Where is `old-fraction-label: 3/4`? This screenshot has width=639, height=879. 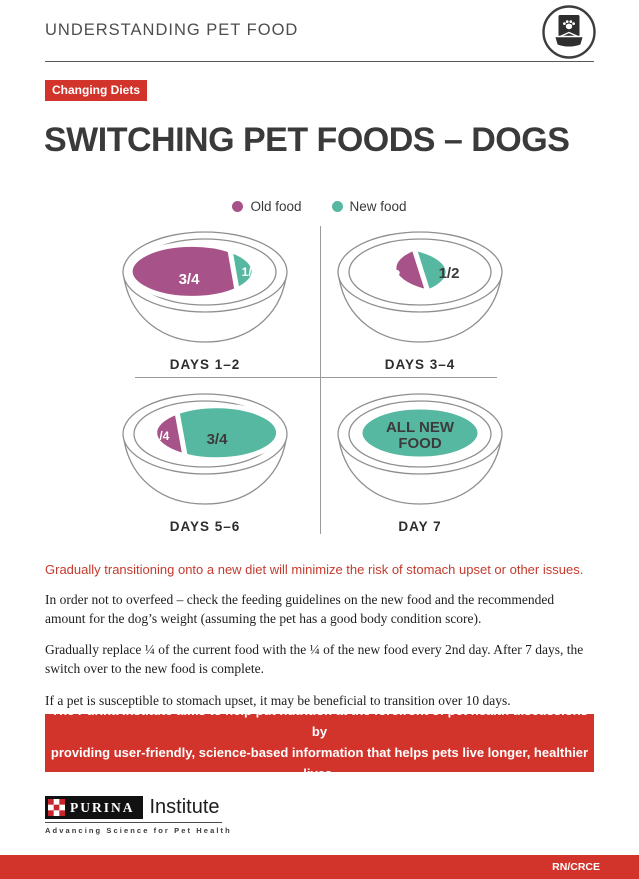
old-fraction-label: 3/4 is located at coordinates (190, 279).